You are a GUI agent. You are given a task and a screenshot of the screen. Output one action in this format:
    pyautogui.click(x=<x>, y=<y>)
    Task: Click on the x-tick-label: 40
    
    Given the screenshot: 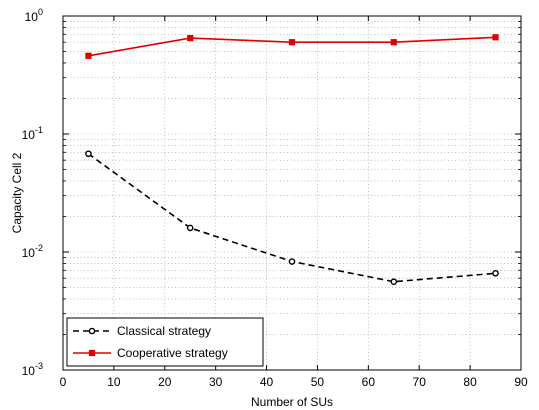 What is the action you would take?
    pyautogui.click(x=267, y=382)
    